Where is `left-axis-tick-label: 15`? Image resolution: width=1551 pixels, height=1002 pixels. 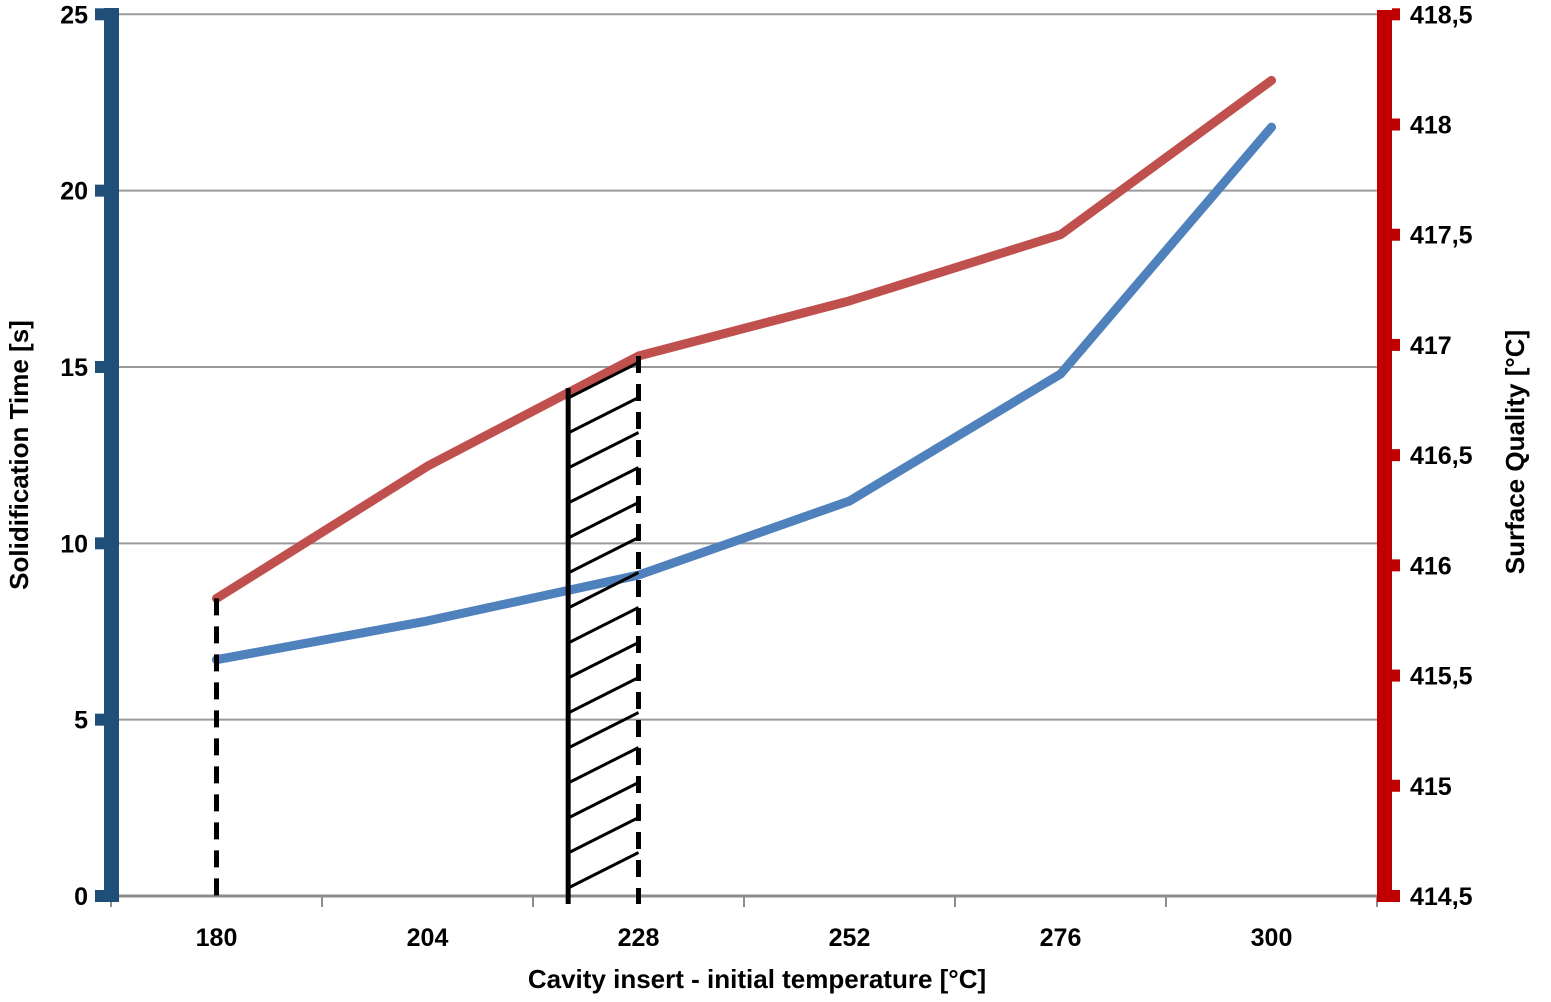
left-axis-tick-label: 15 is located at coordinates (74, 368).